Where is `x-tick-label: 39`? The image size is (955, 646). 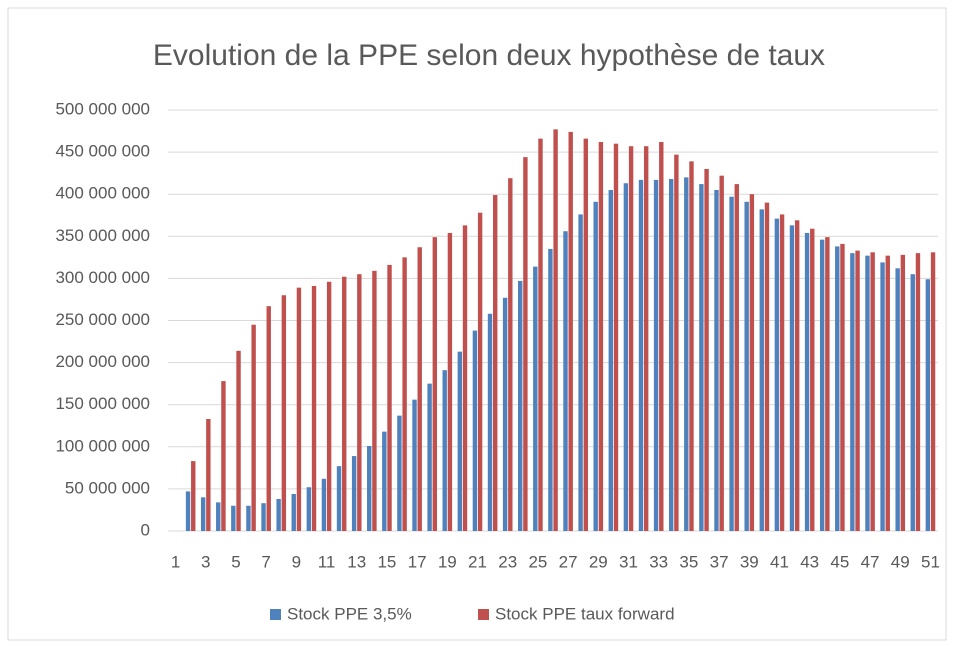 x-tick-label: 39 is located at coordinates (749, 561).